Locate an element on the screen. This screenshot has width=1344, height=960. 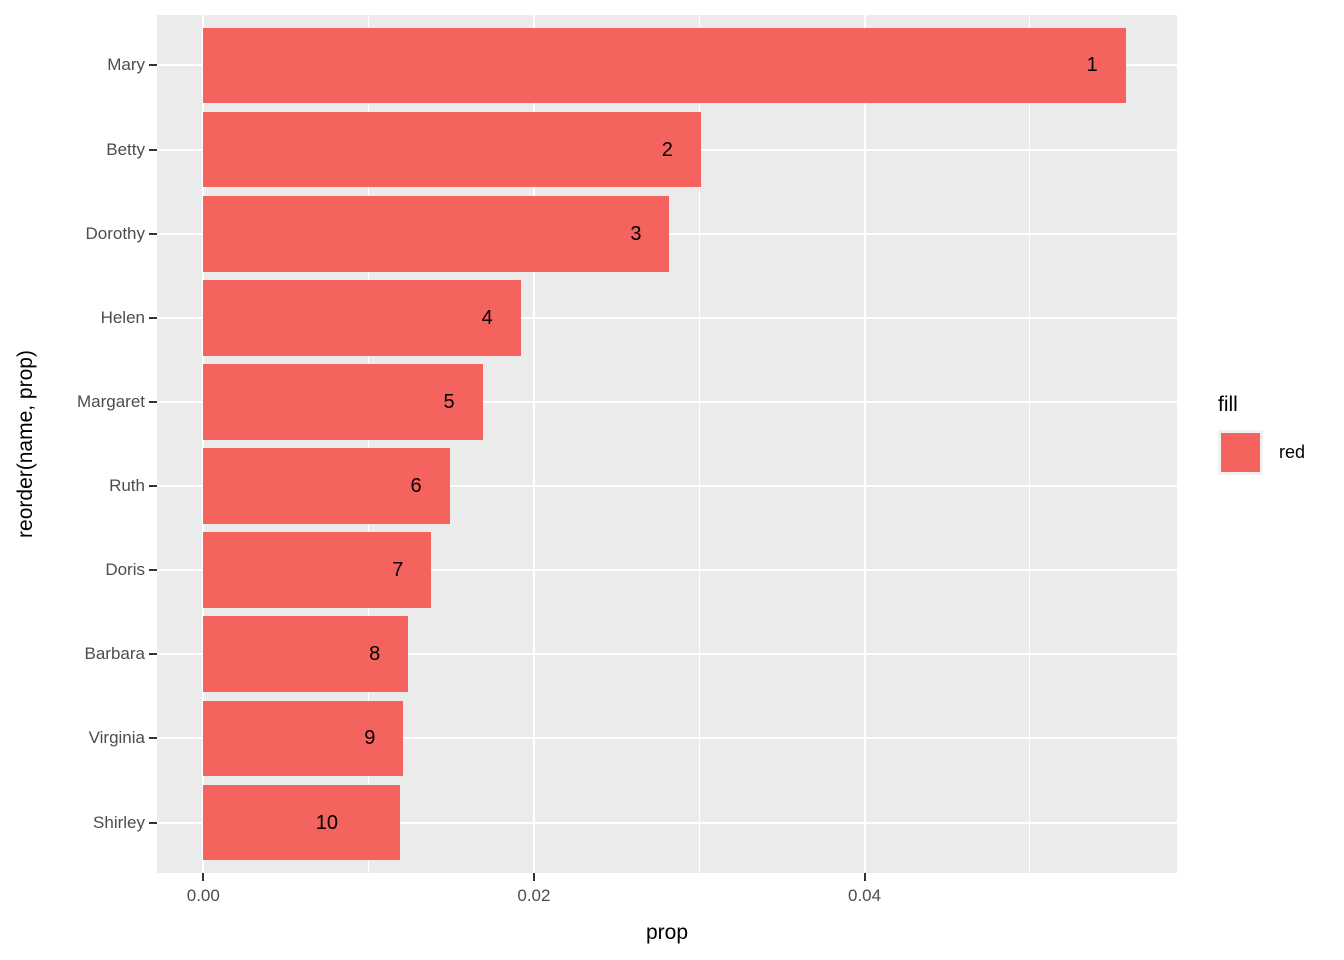
bar-barbara: 8 is located at coordinates (306, 654).